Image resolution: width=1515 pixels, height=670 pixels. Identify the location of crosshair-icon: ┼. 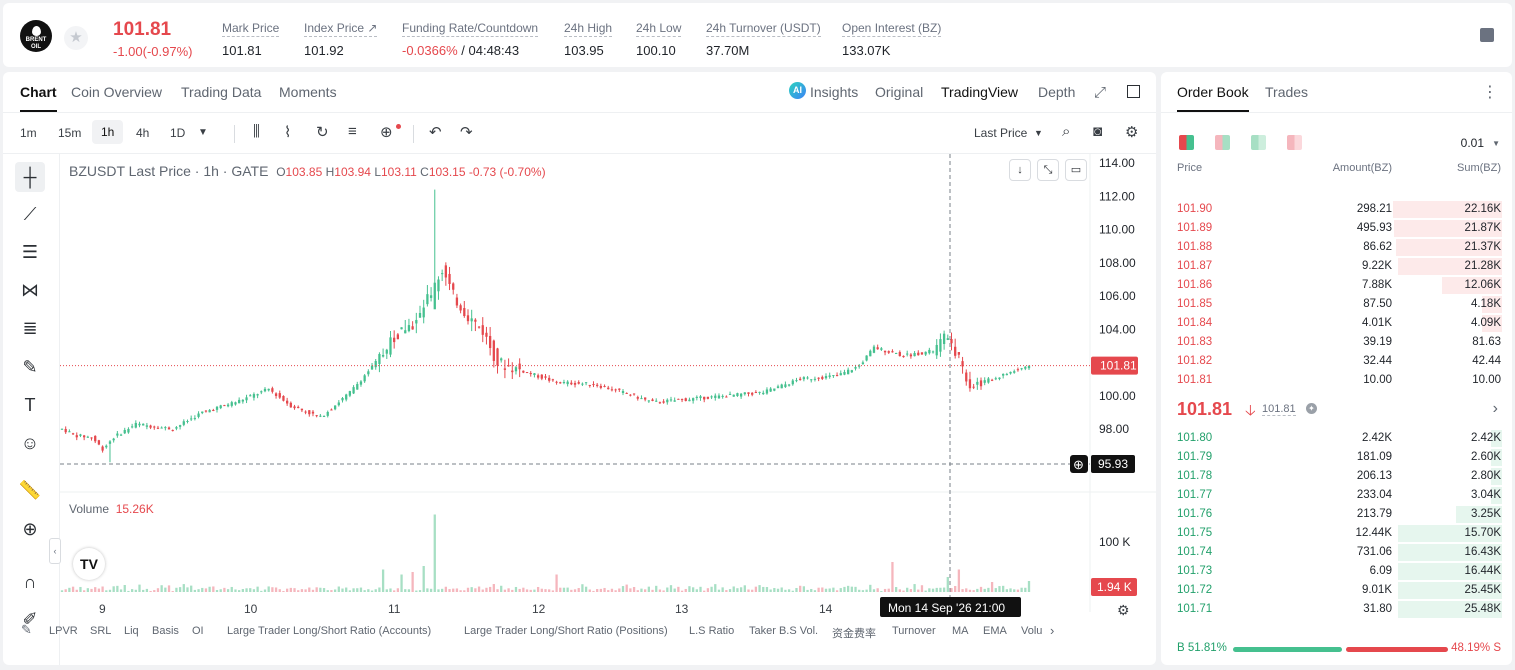
(30, 177).